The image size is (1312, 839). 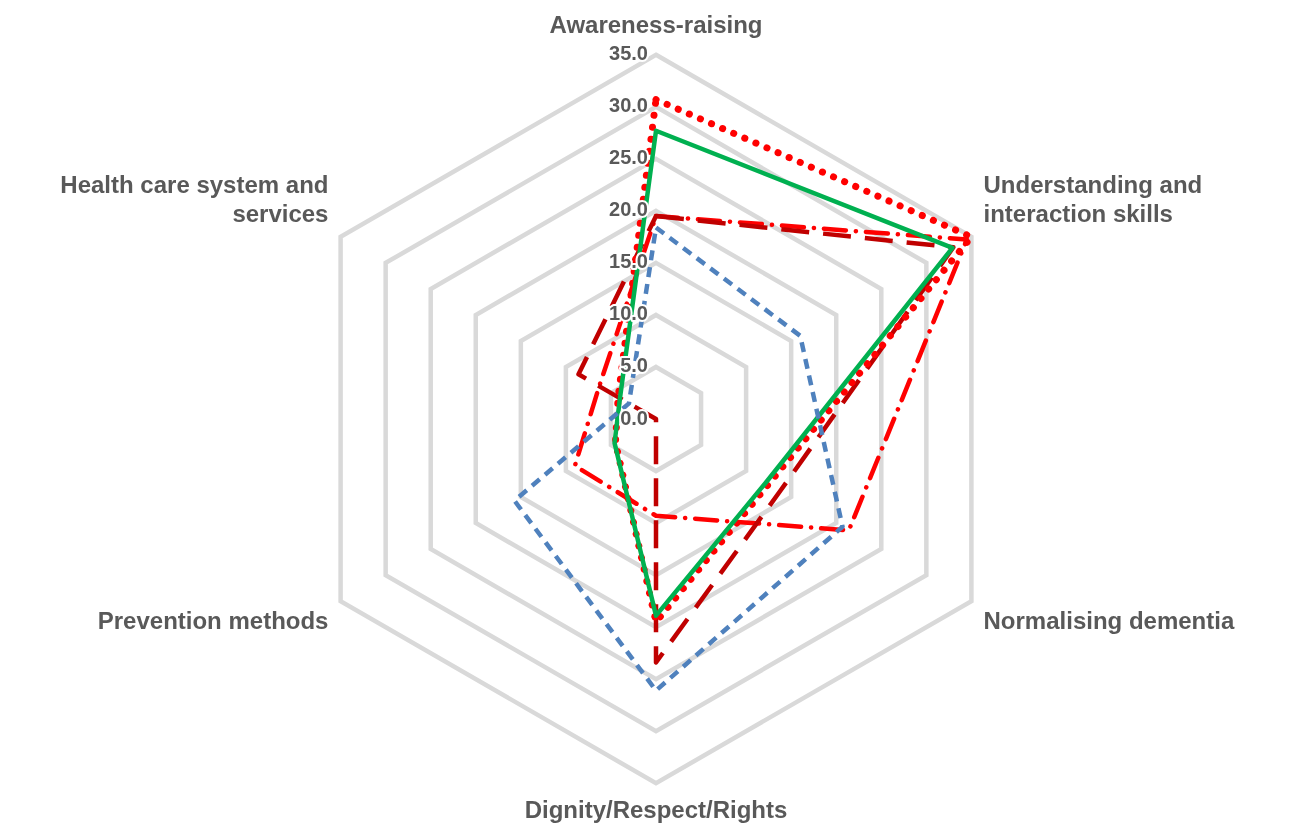 What do you see at coordinates (656, 810) in the screenshot?
I see `spoke-label: Dignity/Respect/Rights` at bounding box center [656, 810].